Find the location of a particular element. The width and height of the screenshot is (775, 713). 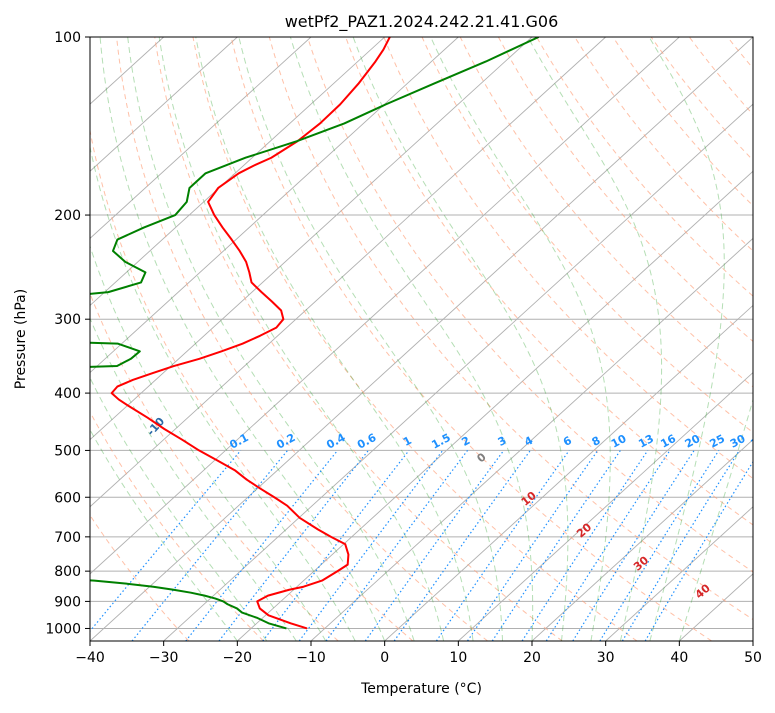

x-axis-ticks: −40 −30 −20 −10 0 10 20 30 40 50 is located at coordinates (418, 653).